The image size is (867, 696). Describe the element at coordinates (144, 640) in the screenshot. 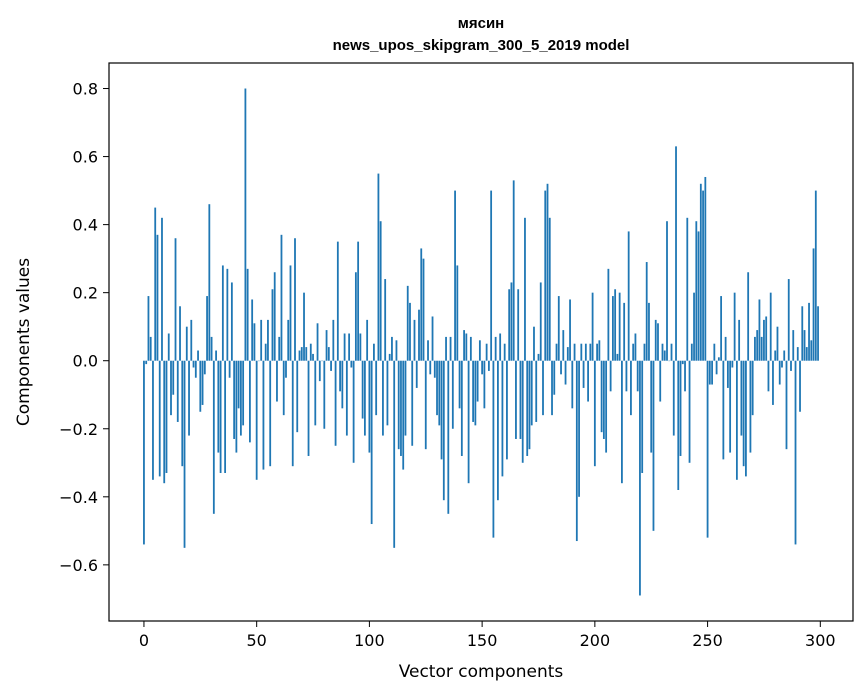

I see `x-tick-label: 0` at that location.